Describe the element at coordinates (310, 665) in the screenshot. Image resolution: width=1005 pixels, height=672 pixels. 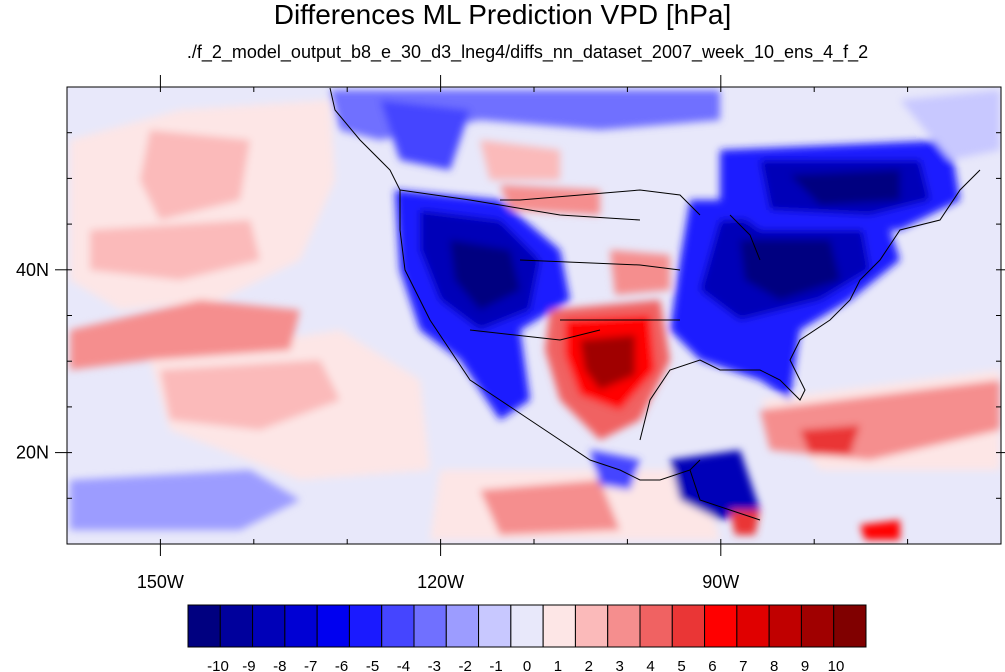
I see `colorbar-label: -7` at that location.